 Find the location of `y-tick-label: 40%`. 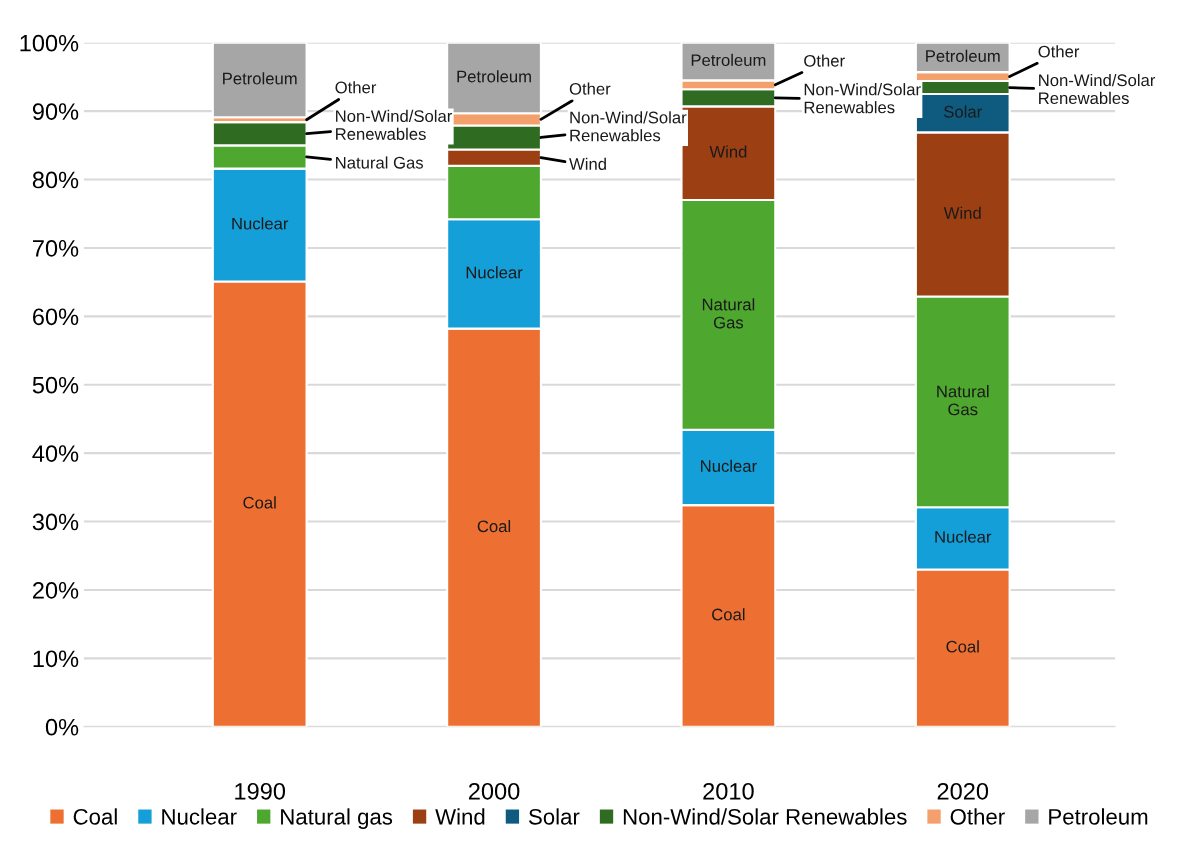

y-tick-label: 40% is located at coordinates (55, 453).